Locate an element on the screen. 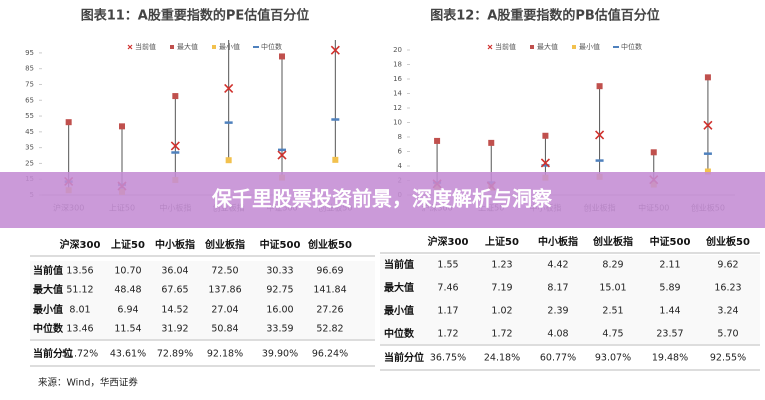 Image resolution: width=765 pixels, height=400 pixels. table-cell: 16.00 is located at coordinates (279, 310).